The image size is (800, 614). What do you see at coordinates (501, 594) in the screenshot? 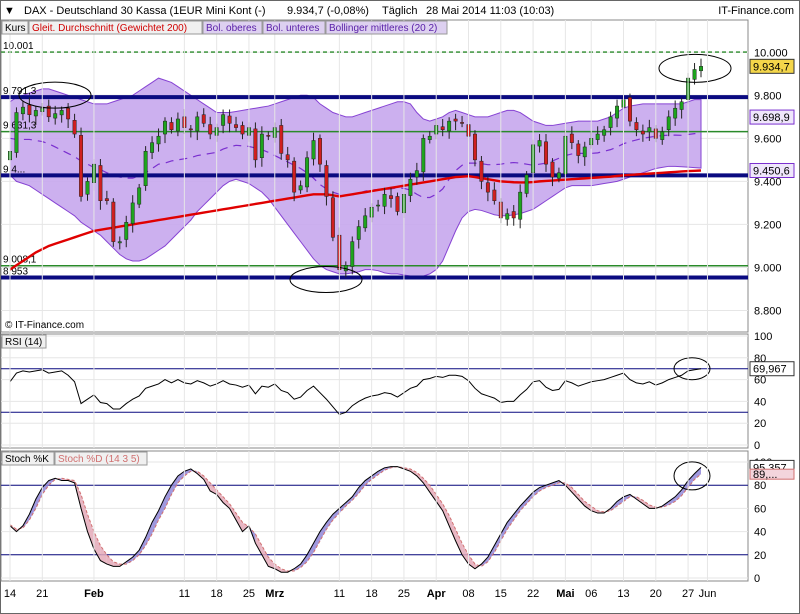
I see `x-axis-label: 15` at bounding box center [501, 594].